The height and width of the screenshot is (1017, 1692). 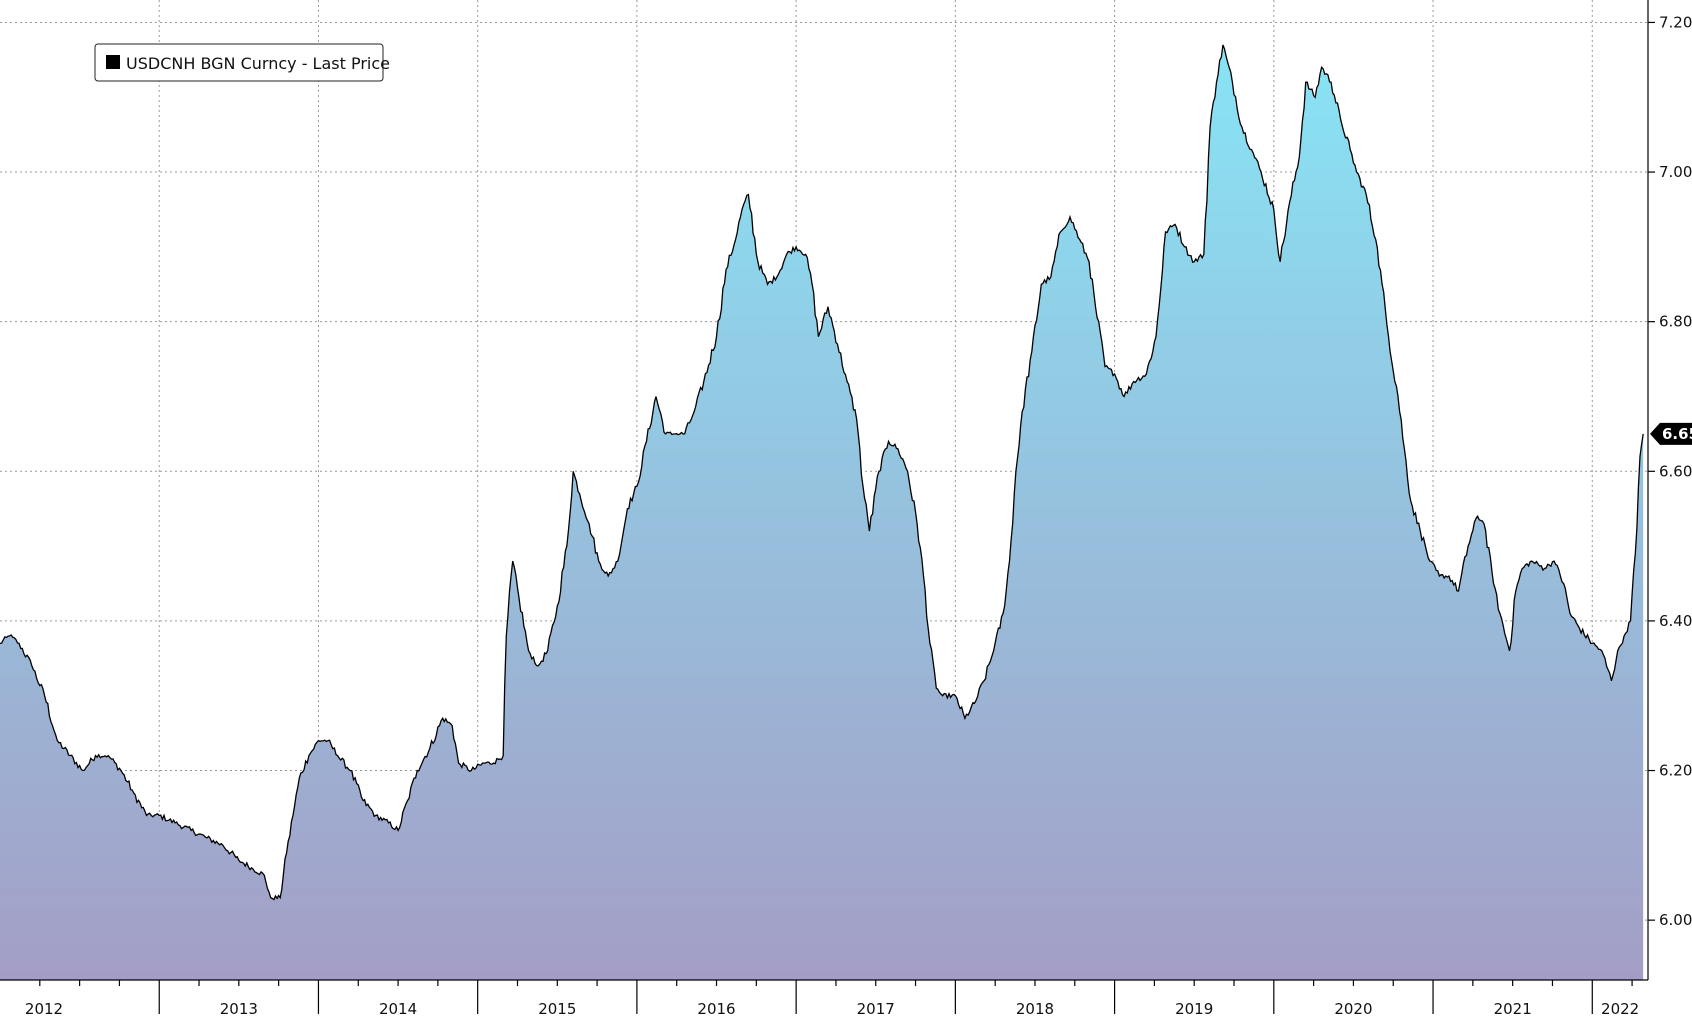 I want to click on x-year-label: 2013, so click(x=239, y=1008).